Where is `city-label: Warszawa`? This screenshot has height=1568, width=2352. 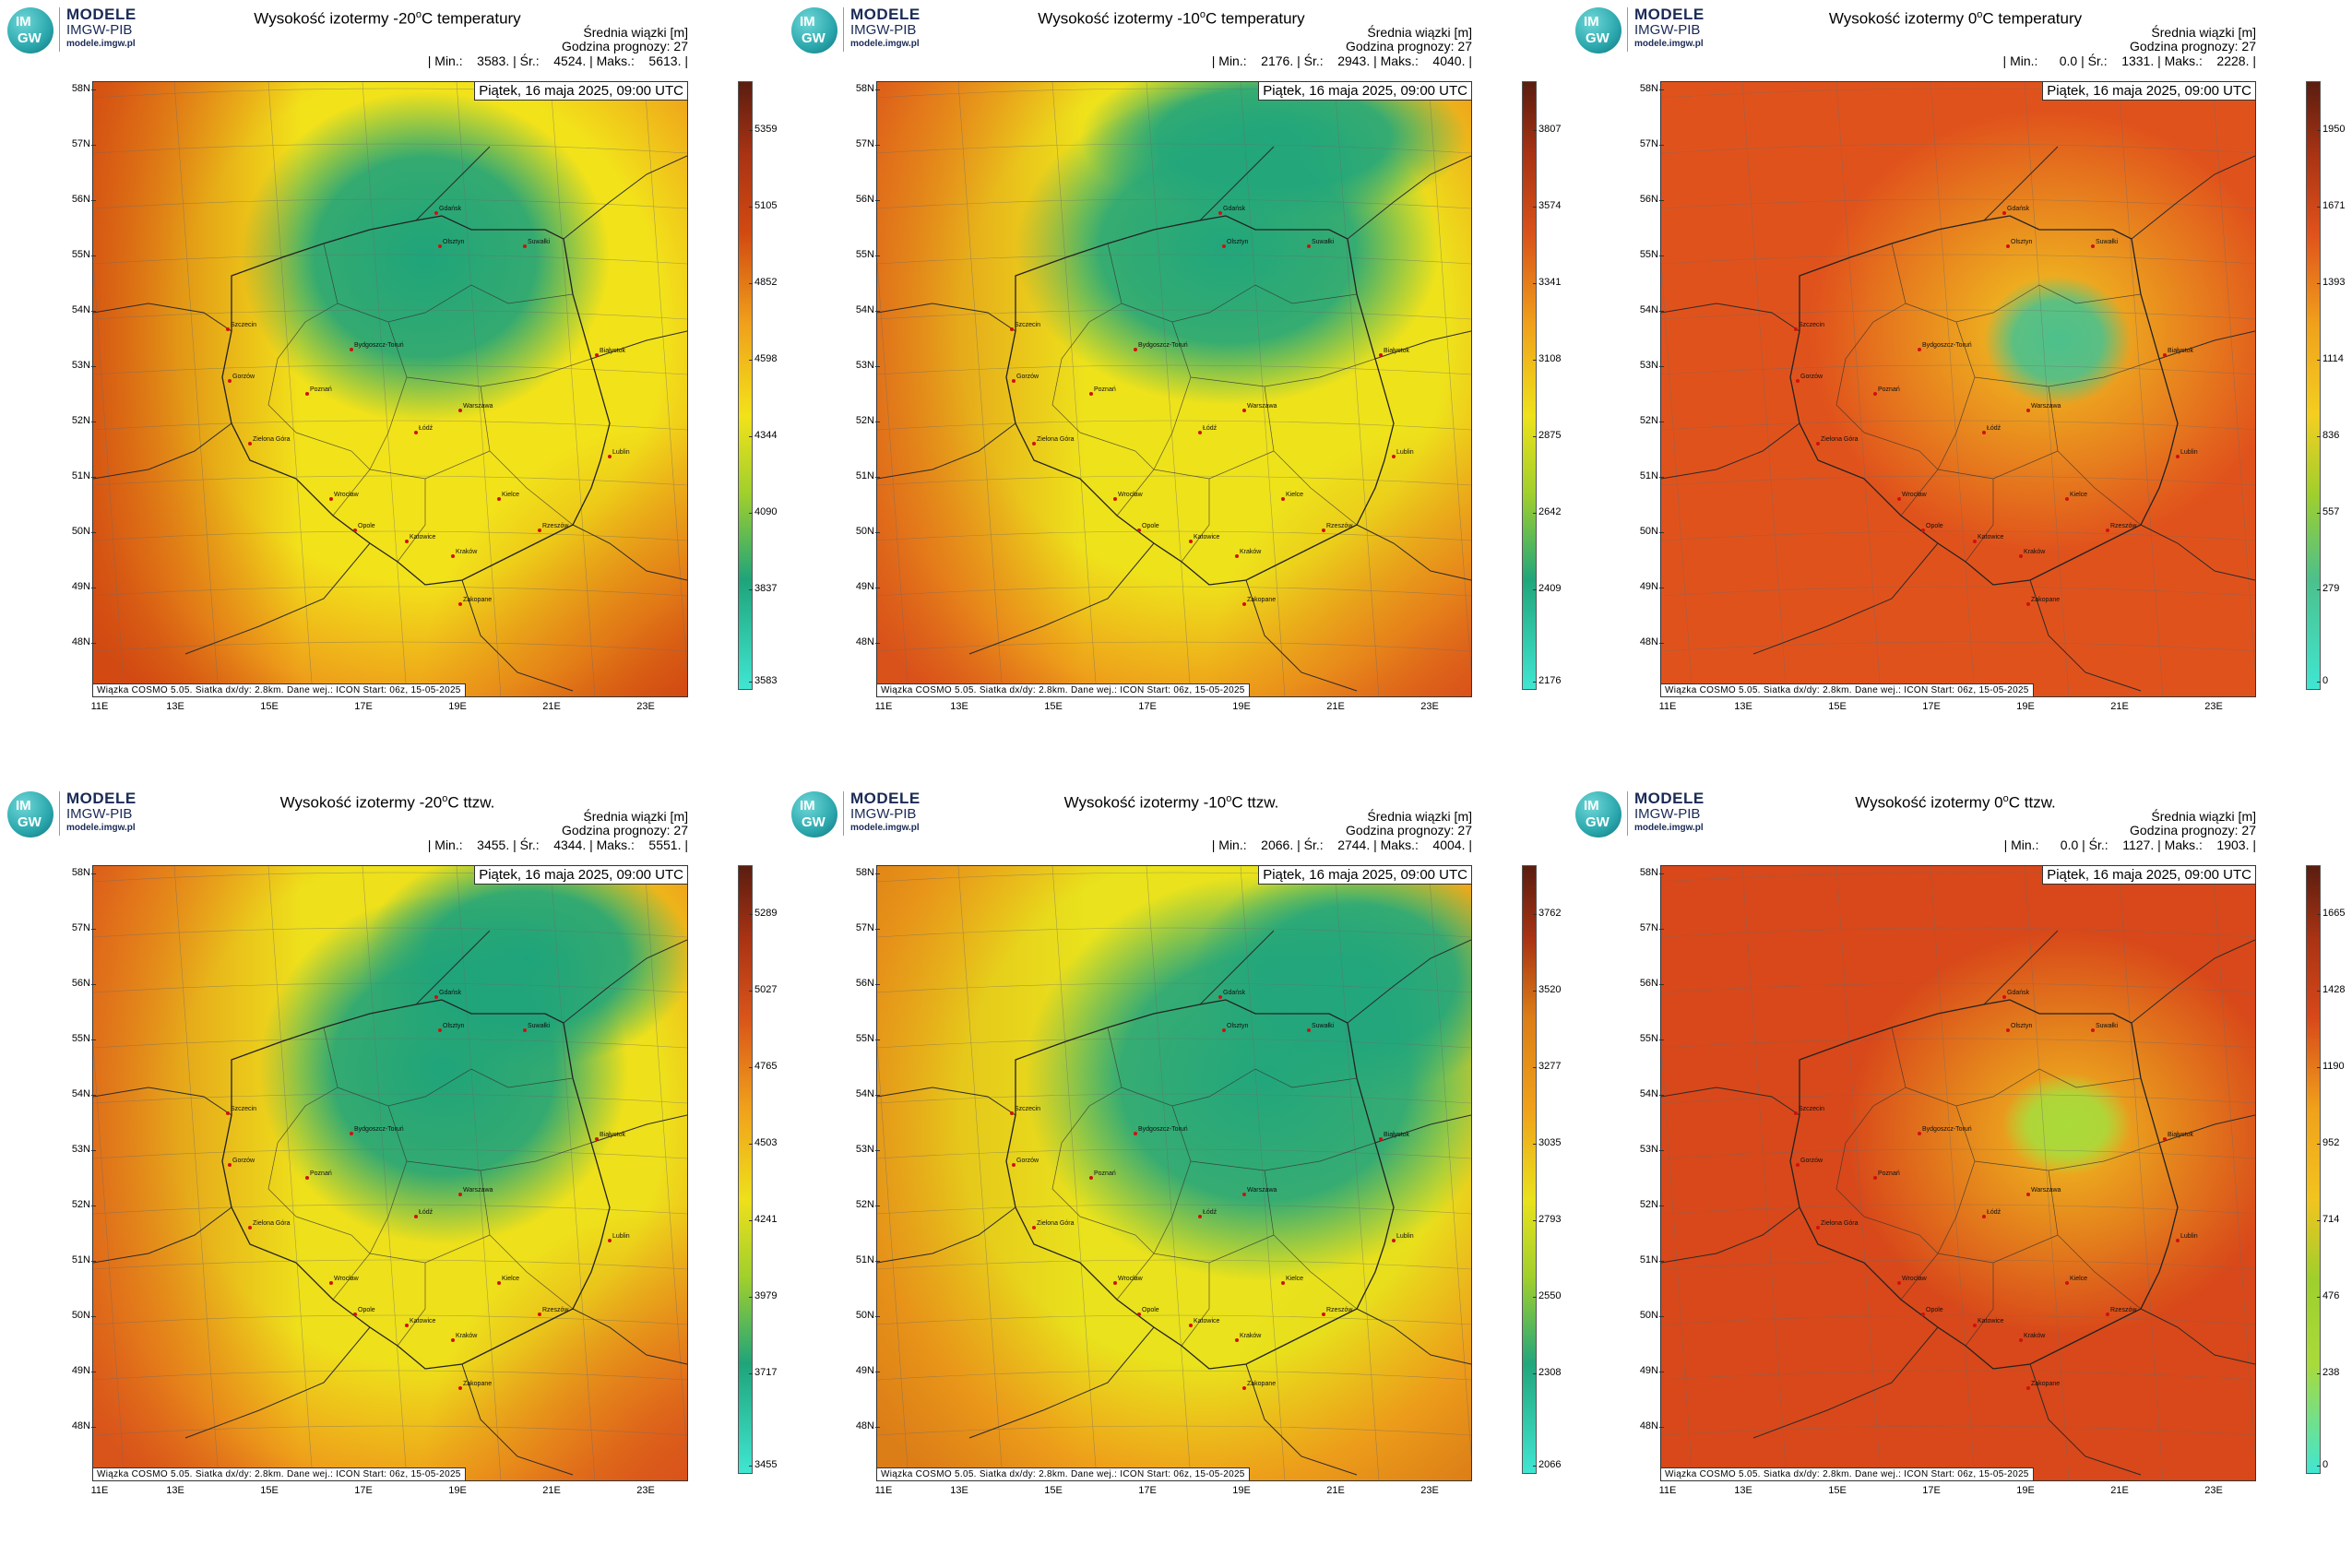
city-label: Warszawa is located at coordinates (478, 406).